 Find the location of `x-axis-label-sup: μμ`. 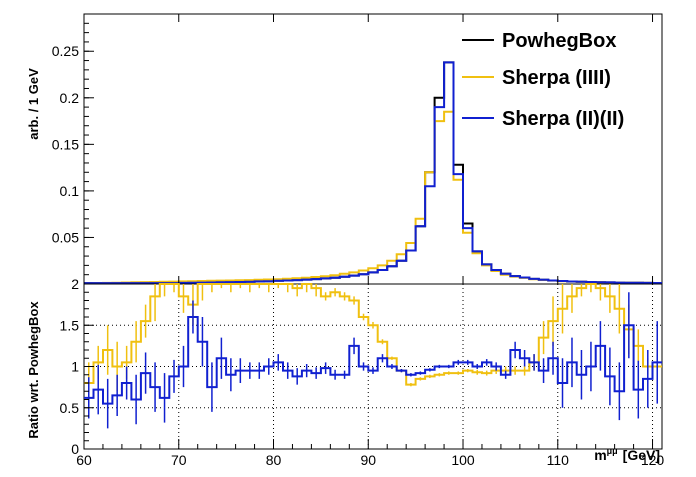

x-axis-label-sup: μμ is located at coordinates (612, 451).